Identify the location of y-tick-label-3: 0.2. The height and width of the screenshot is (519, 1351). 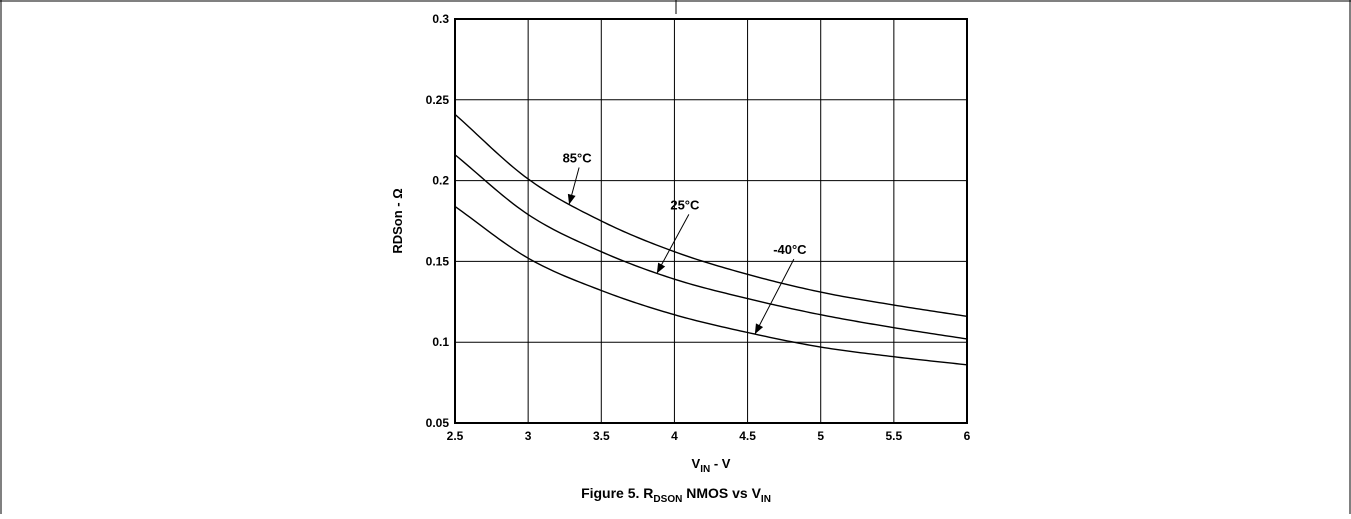
(440, 181).